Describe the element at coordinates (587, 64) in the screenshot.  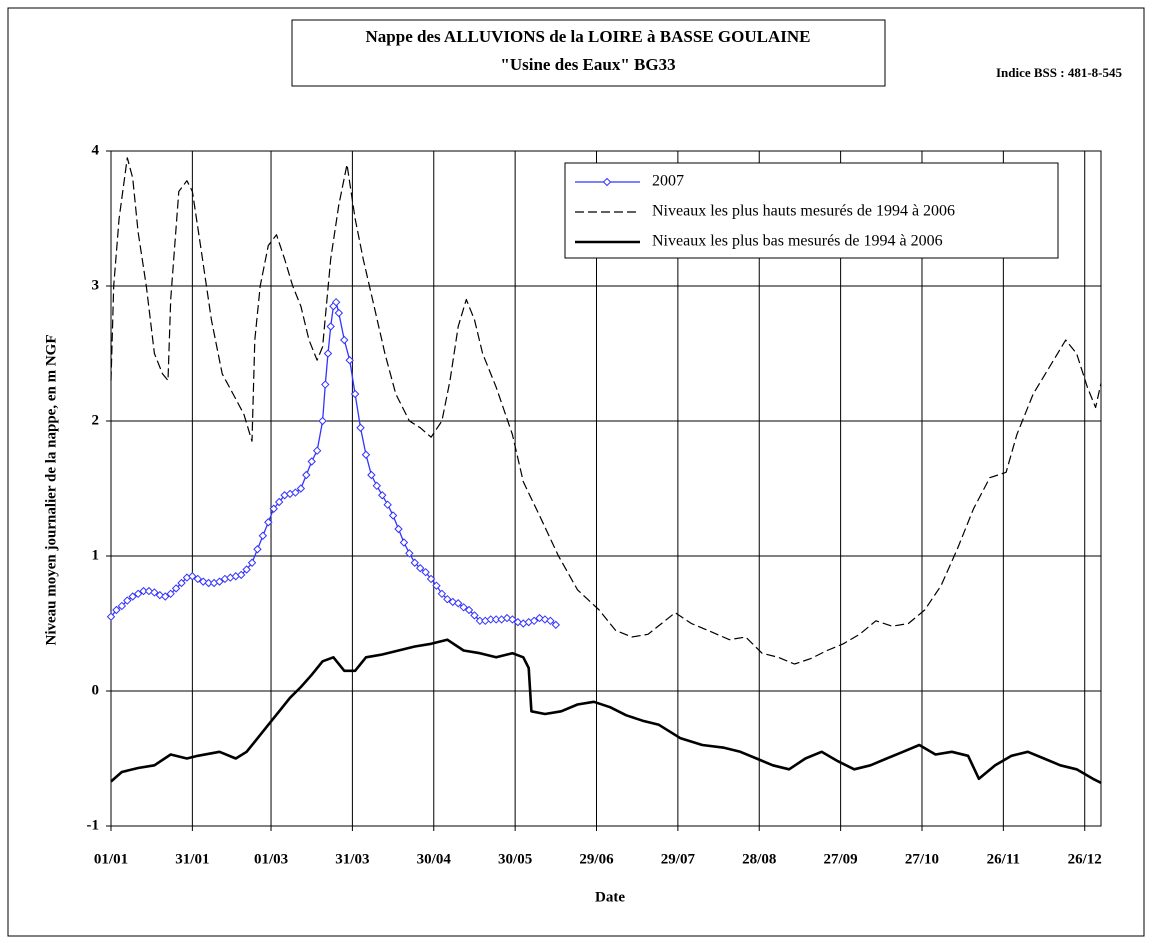
I see `chart-subtitle: "Usine des Eaux" BG33` at that location.